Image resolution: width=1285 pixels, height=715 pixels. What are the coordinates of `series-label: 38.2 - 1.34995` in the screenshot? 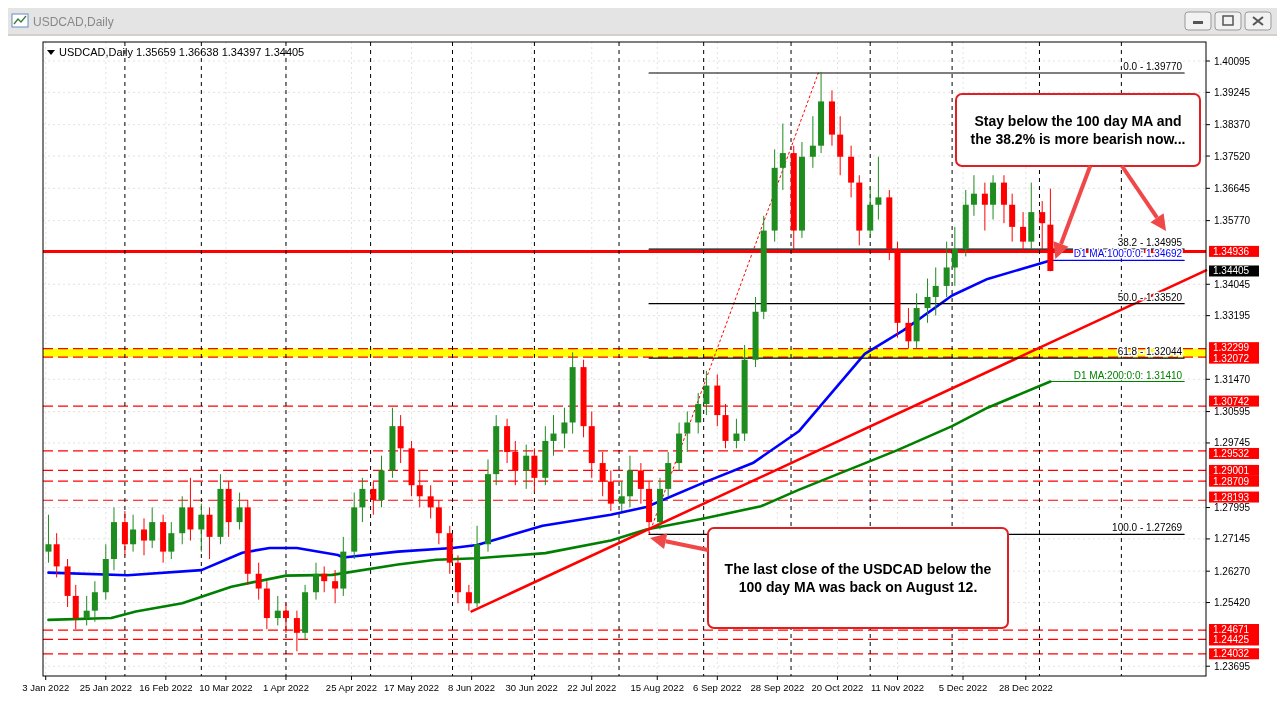 It's located at (1150, 243).